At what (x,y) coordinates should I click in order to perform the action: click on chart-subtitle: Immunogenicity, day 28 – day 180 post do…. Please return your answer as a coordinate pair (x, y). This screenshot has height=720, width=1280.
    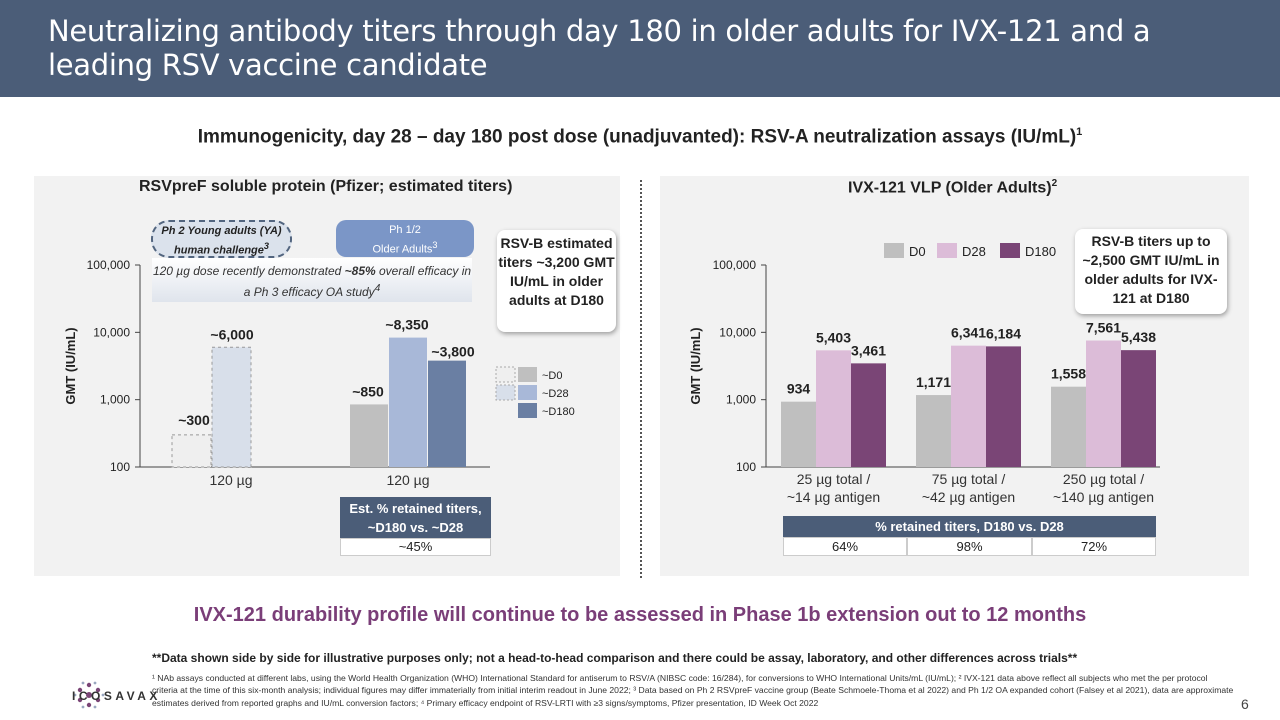
    Looking at the image, I should click on (640, 137).